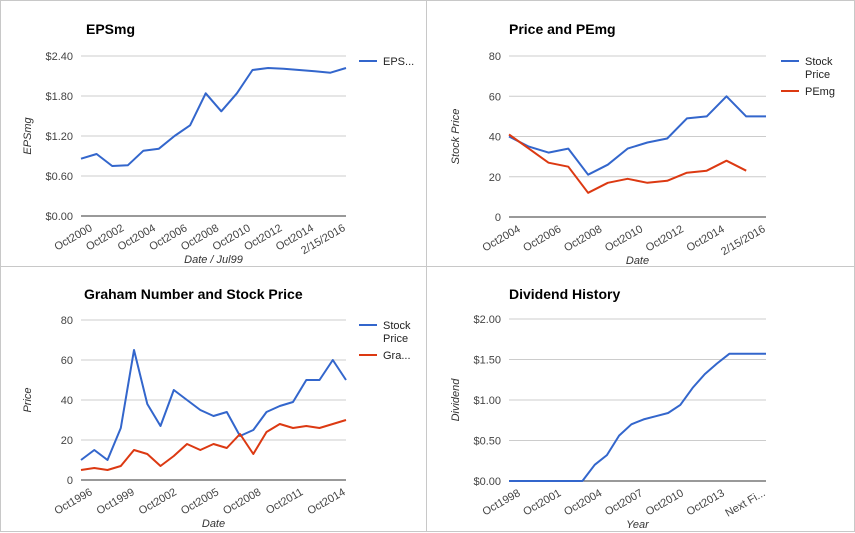 Image resolution: width=855 pixels, height=533 pixels. What do you see at coordinates (487, 401) in the screenshot?
I see `y-tick-label: $1.00` at bounding box center [487, 401].